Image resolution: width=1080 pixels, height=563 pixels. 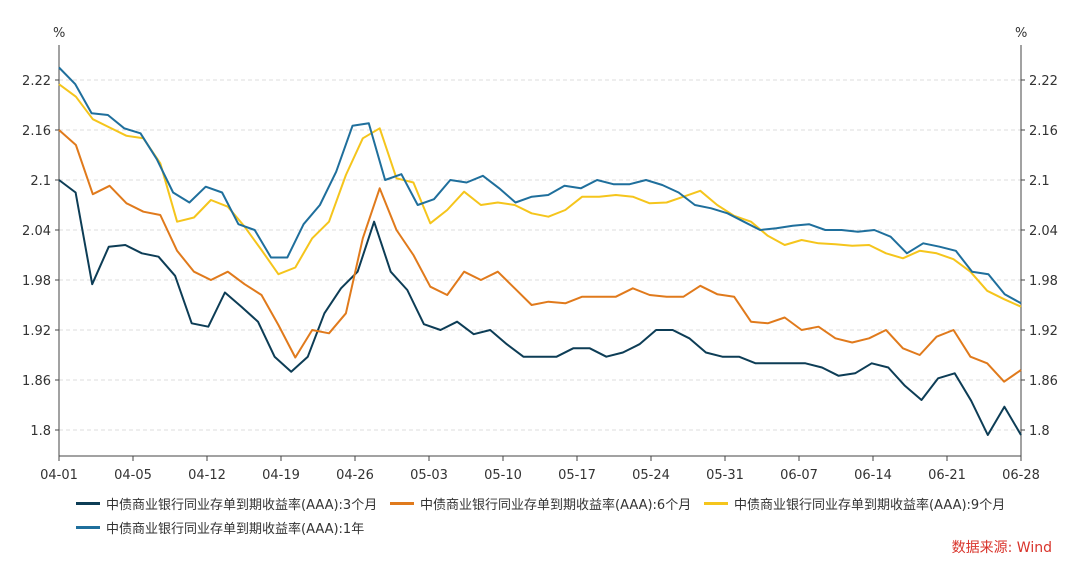 I want to click on y-tick-label-left: 1.92, so click(x=36, y=331).